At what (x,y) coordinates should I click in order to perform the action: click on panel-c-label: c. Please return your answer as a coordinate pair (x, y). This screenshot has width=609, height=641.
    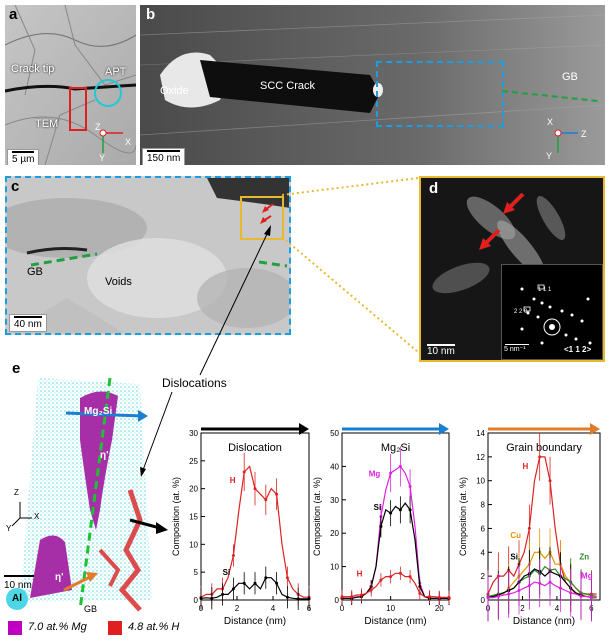
    Looking at the image, I should click on (15, 186).